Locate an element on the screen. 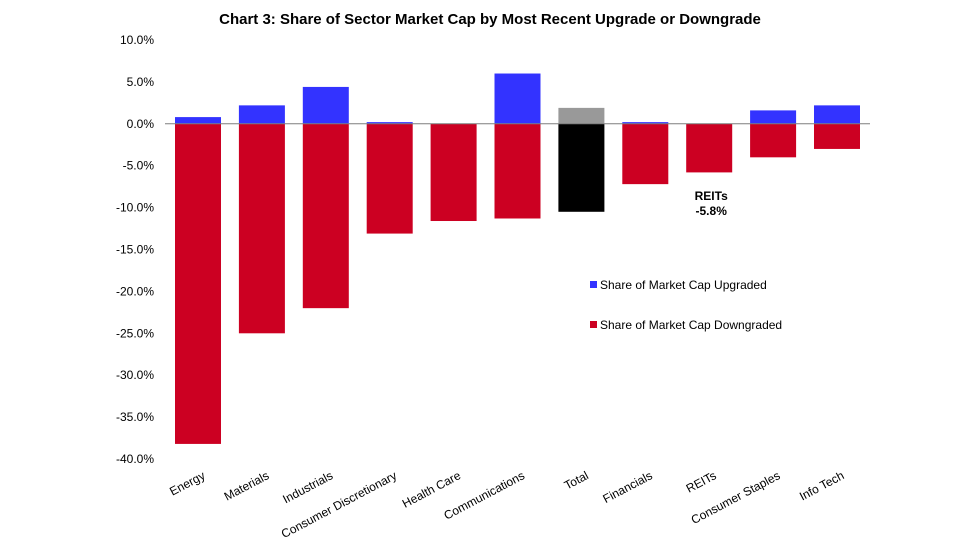 This screenshot has width=980, height=551. annotation-label: REITs is located at coordinates (711, 196).